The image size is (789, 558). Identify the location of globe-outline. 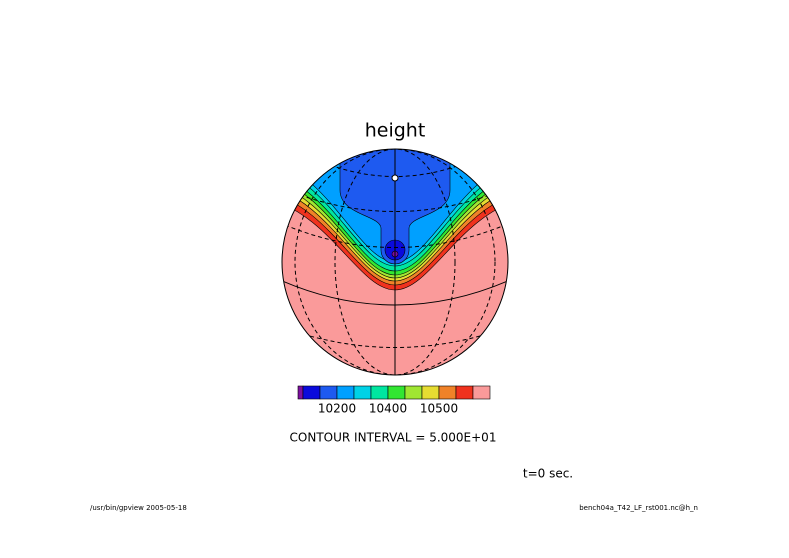
(395, 262).